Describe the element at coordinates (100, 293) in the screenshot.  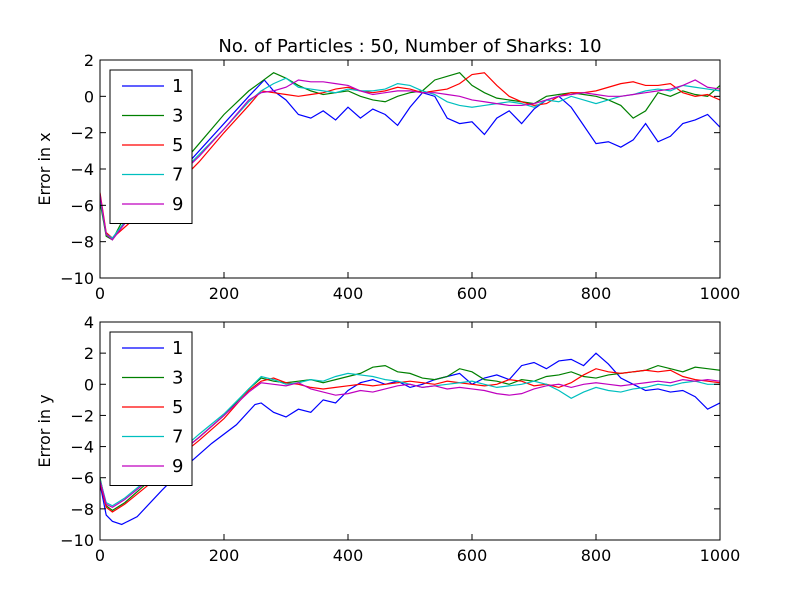
I see `axes-0-x-tick-label: 0` at that location.